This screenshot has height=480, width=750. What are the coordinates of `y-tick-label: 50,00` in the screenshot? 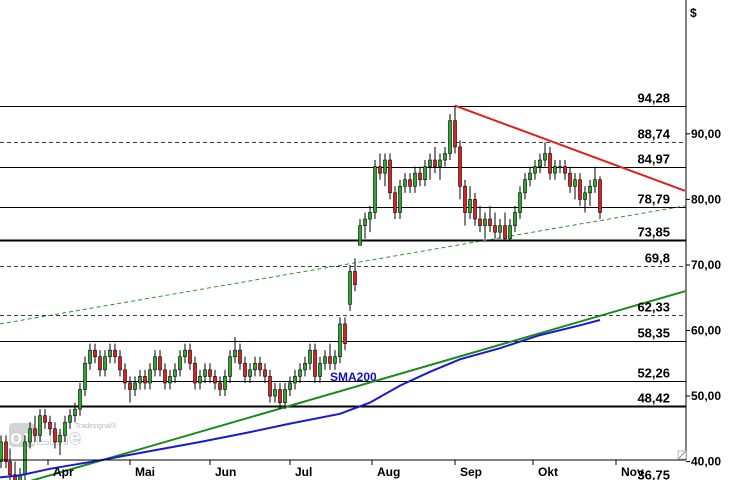 It's located at (706, 396).